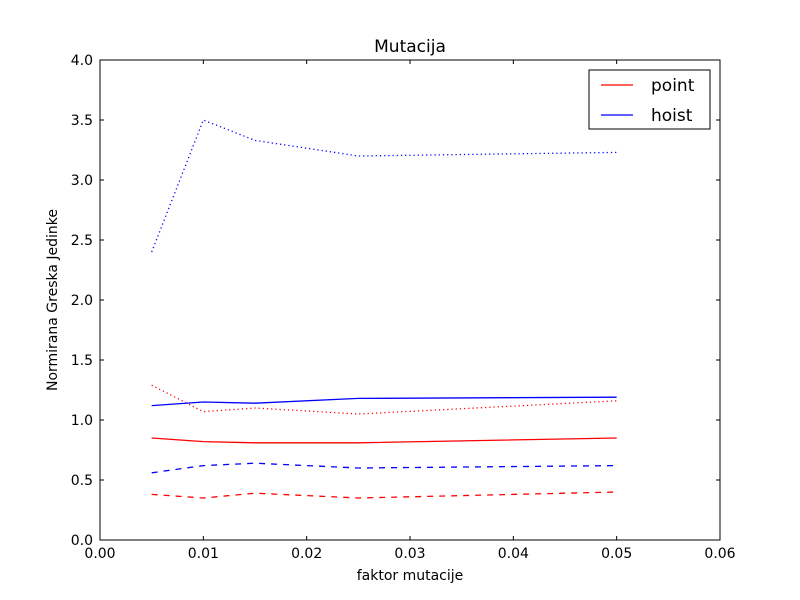 The image size is (800, 600). What do you see at coordinates (672, 116) in the screenshot?
I see `legend-label-hoist: hoist` at bounding box center [672, 116].